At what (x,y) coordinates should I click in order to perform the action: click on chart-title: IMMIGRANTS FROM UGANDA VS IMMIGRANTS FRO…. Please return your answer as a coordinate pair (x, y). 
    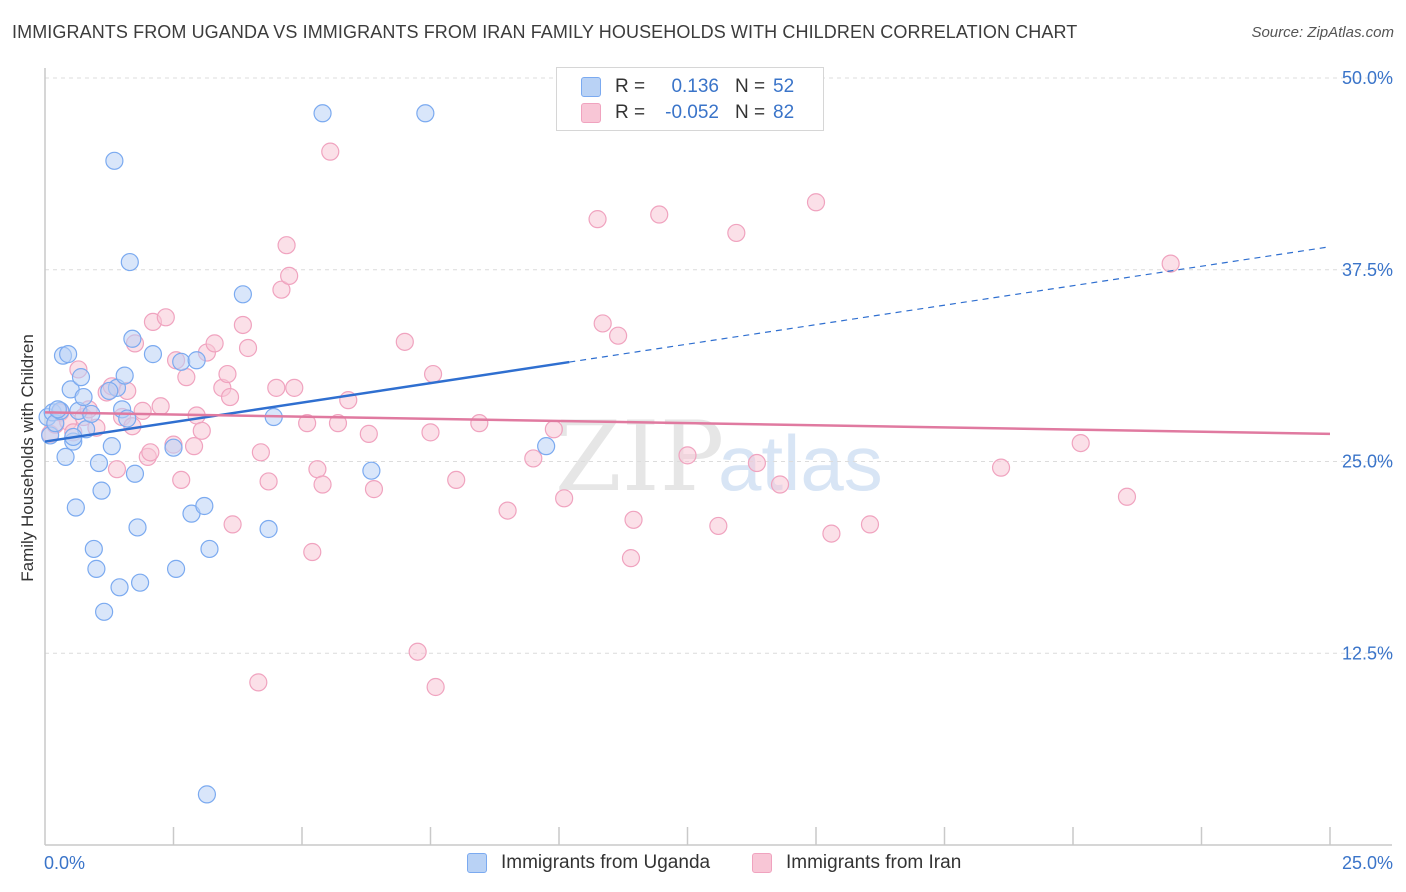
    Looking at the image, I should click on (545, 32).